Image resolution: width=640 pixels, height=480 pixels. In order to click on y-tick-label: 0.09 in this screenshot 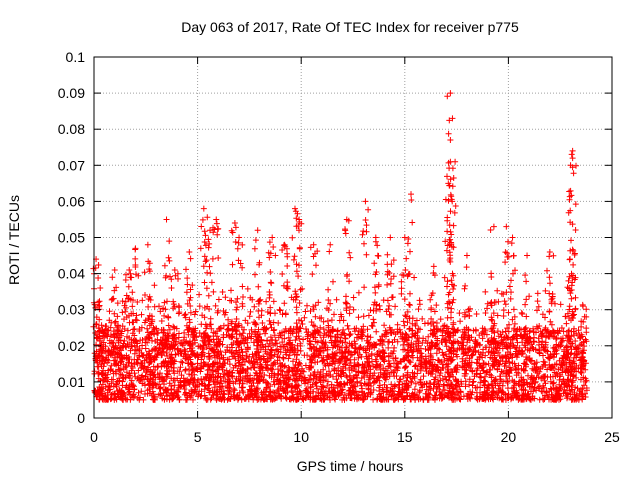, I will do `click(71, 93)`.